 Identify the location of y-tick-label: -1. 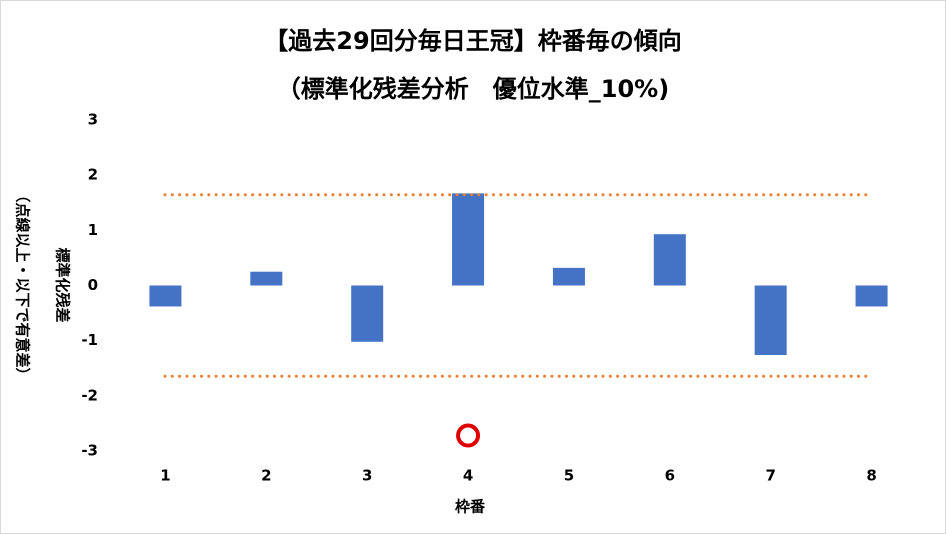
(89, 340).